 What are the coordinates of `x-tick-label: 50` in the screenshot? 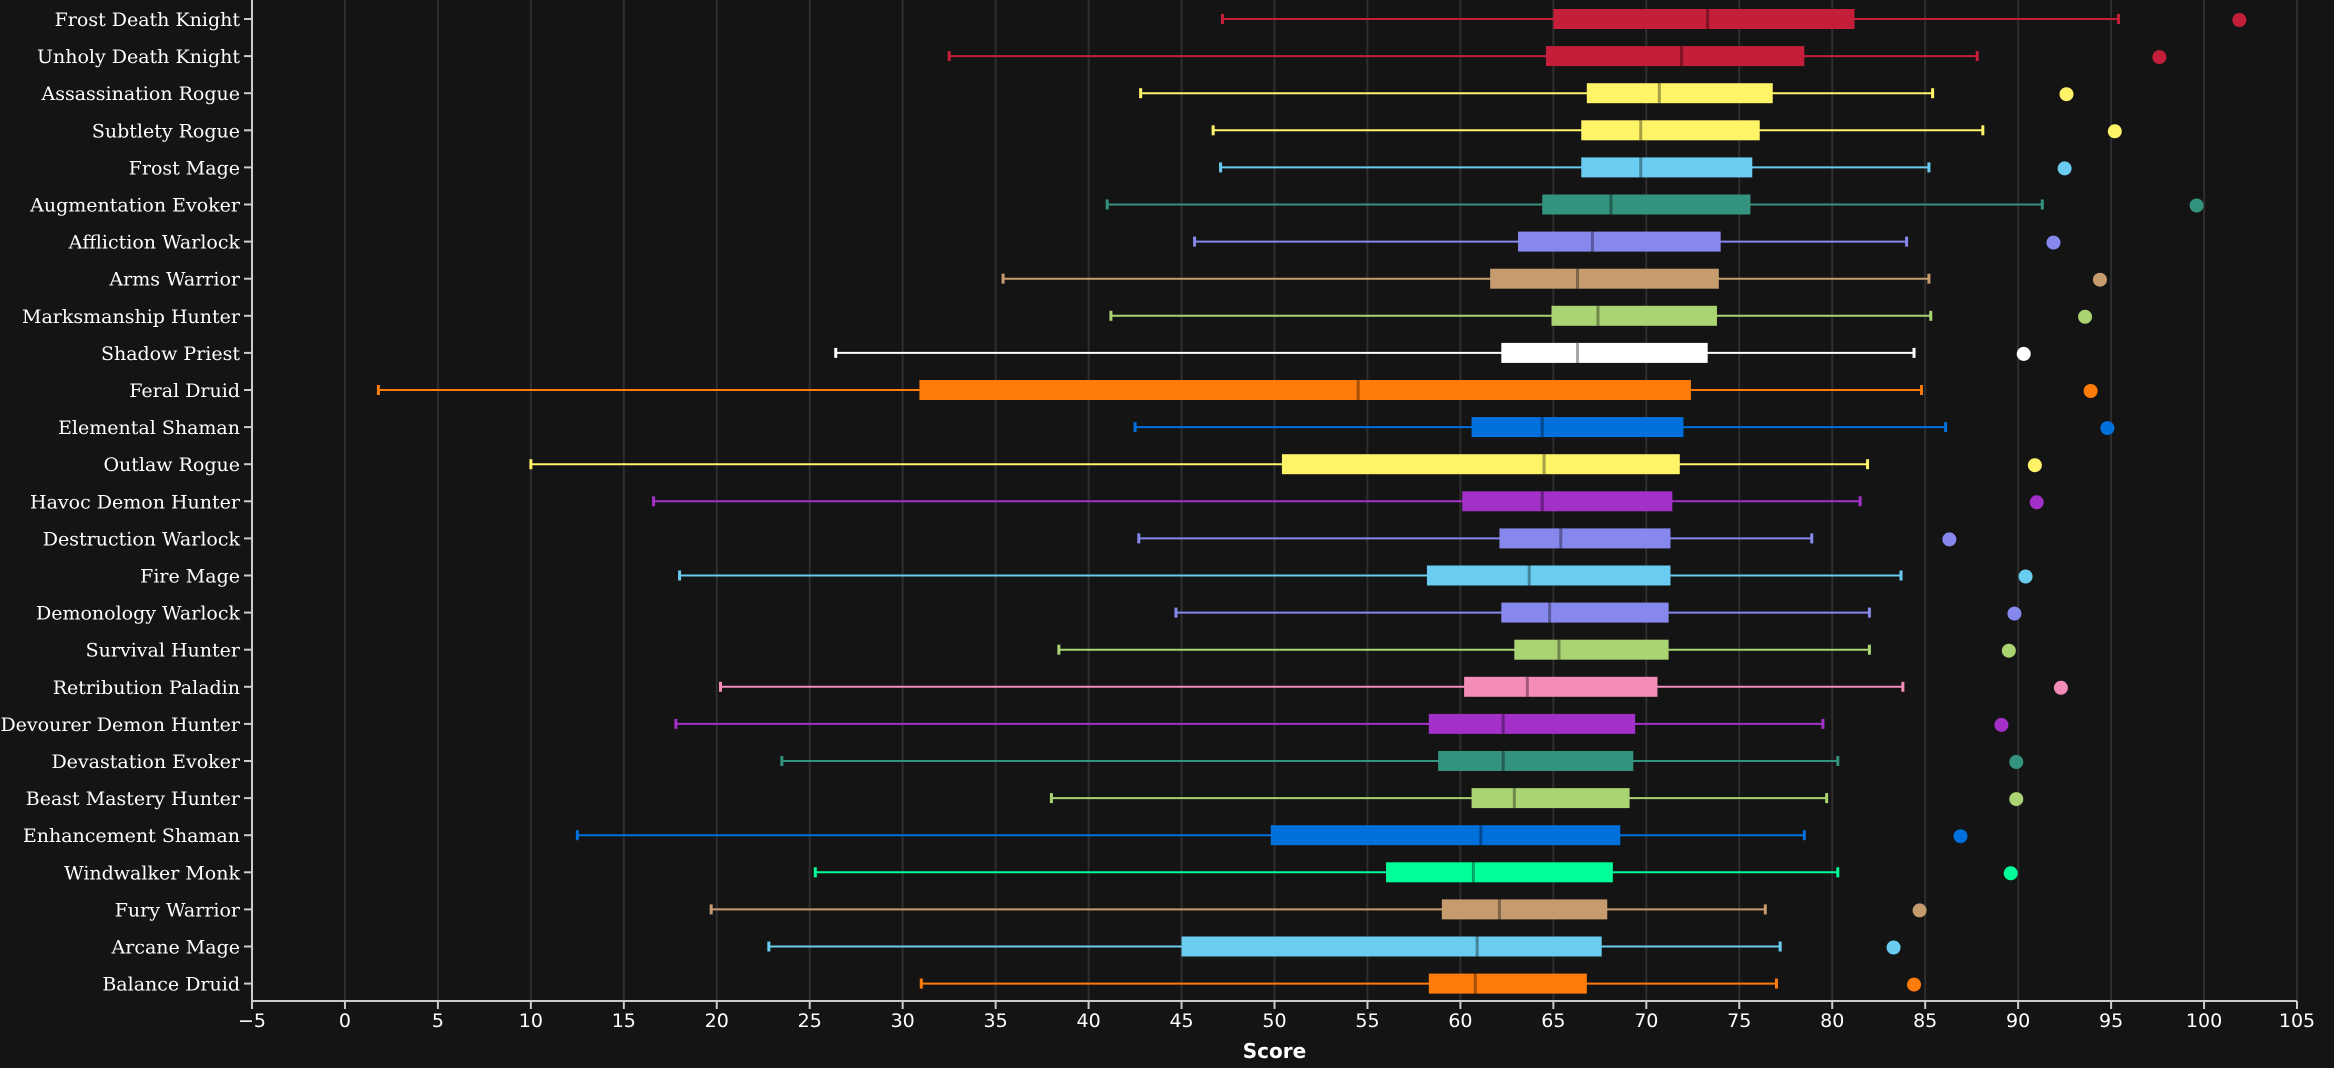 It's located at (1274, 1021).